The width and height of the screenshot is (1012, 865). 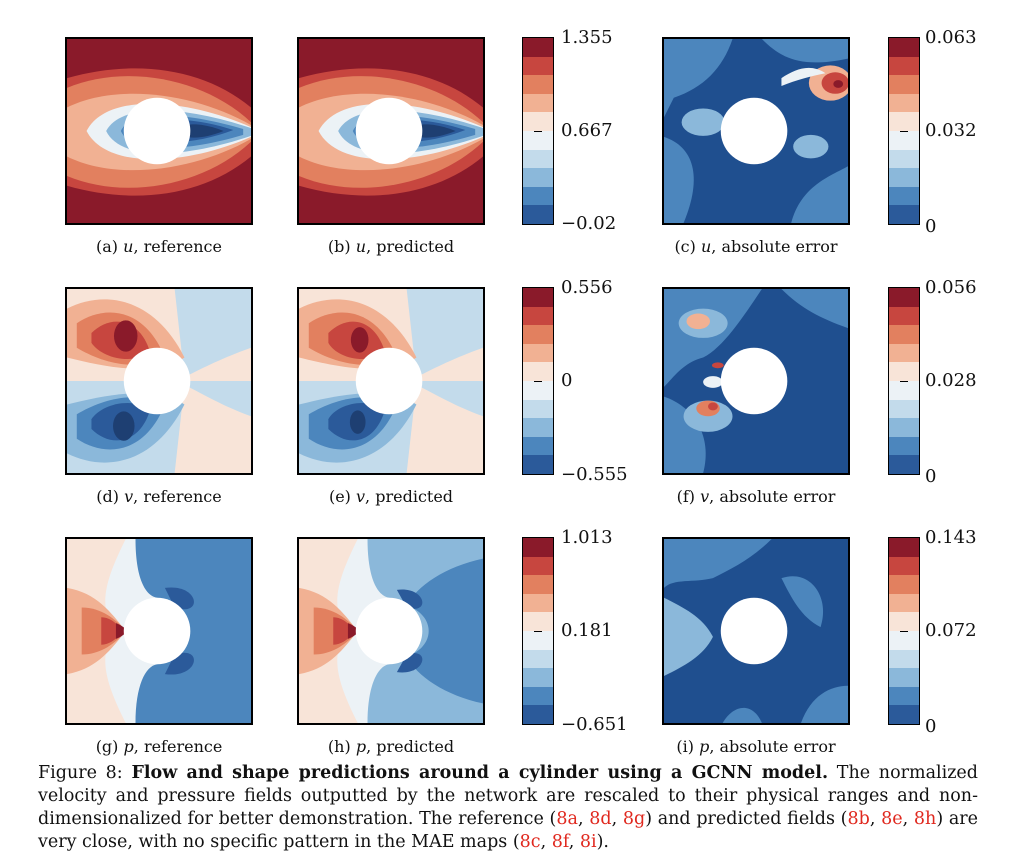 I want to click on colorbar-v-error-mid: 0.028, so click(x=951, y=380).